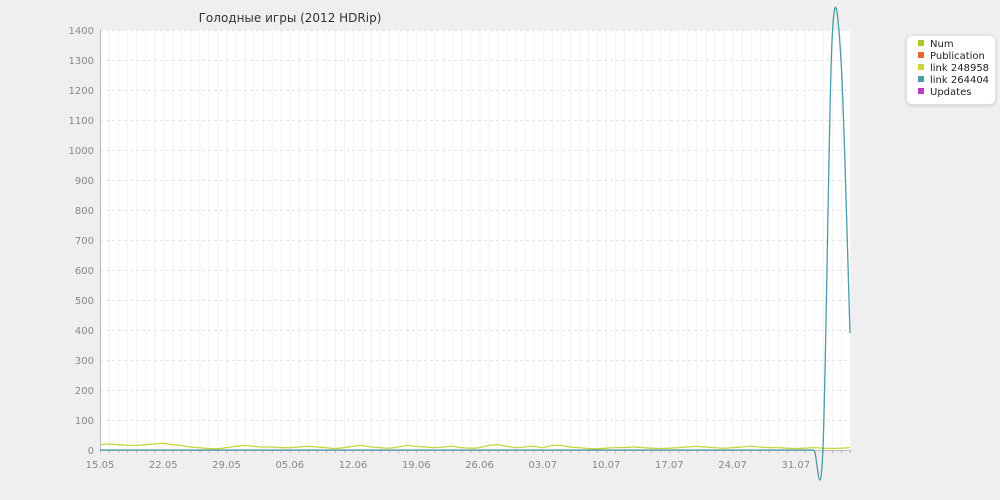  Describe the element at coordinates (84, 301) in the screenshot. I see `y-tick-label: 500` at that location.